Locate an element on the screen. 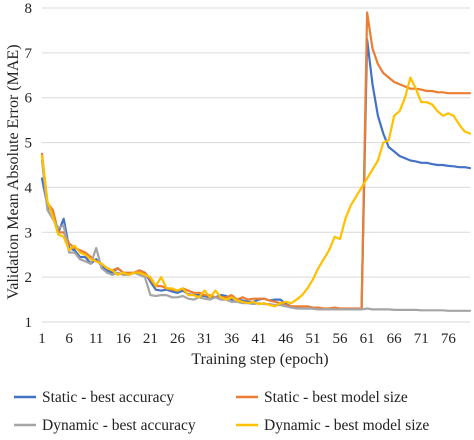 The image size is (474, 440). x-axis-title: Training step (epoch) is located at coordinates (259, 359).